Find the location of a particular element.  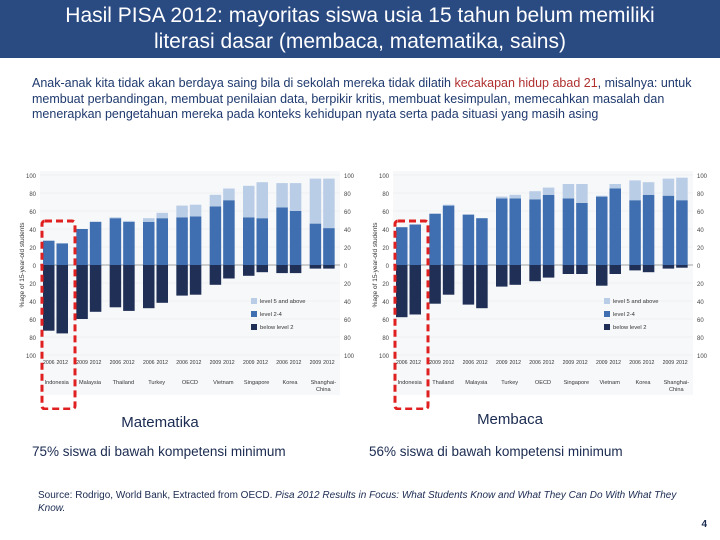

math-y-tick-right: 0 is located at coordinates (346, 267).